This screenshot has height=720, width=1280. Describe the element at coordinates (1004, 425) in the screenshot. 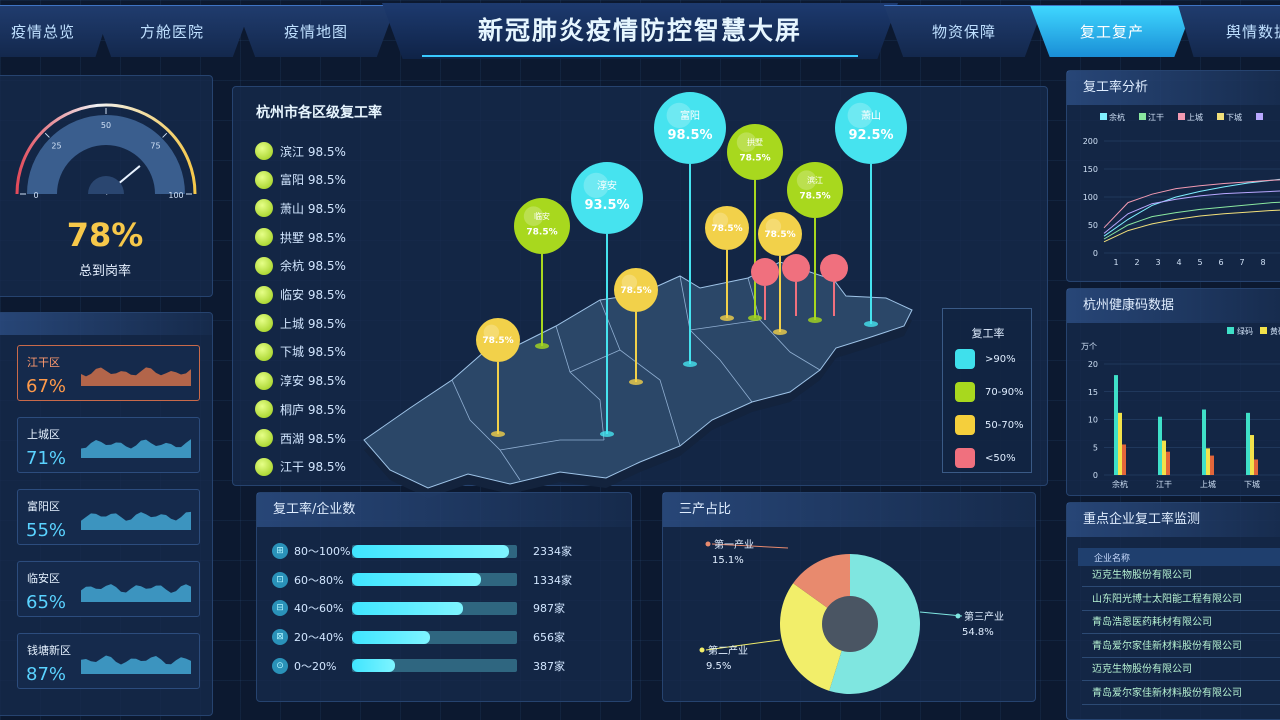

I see `legend-label: 50-70%` at that location.